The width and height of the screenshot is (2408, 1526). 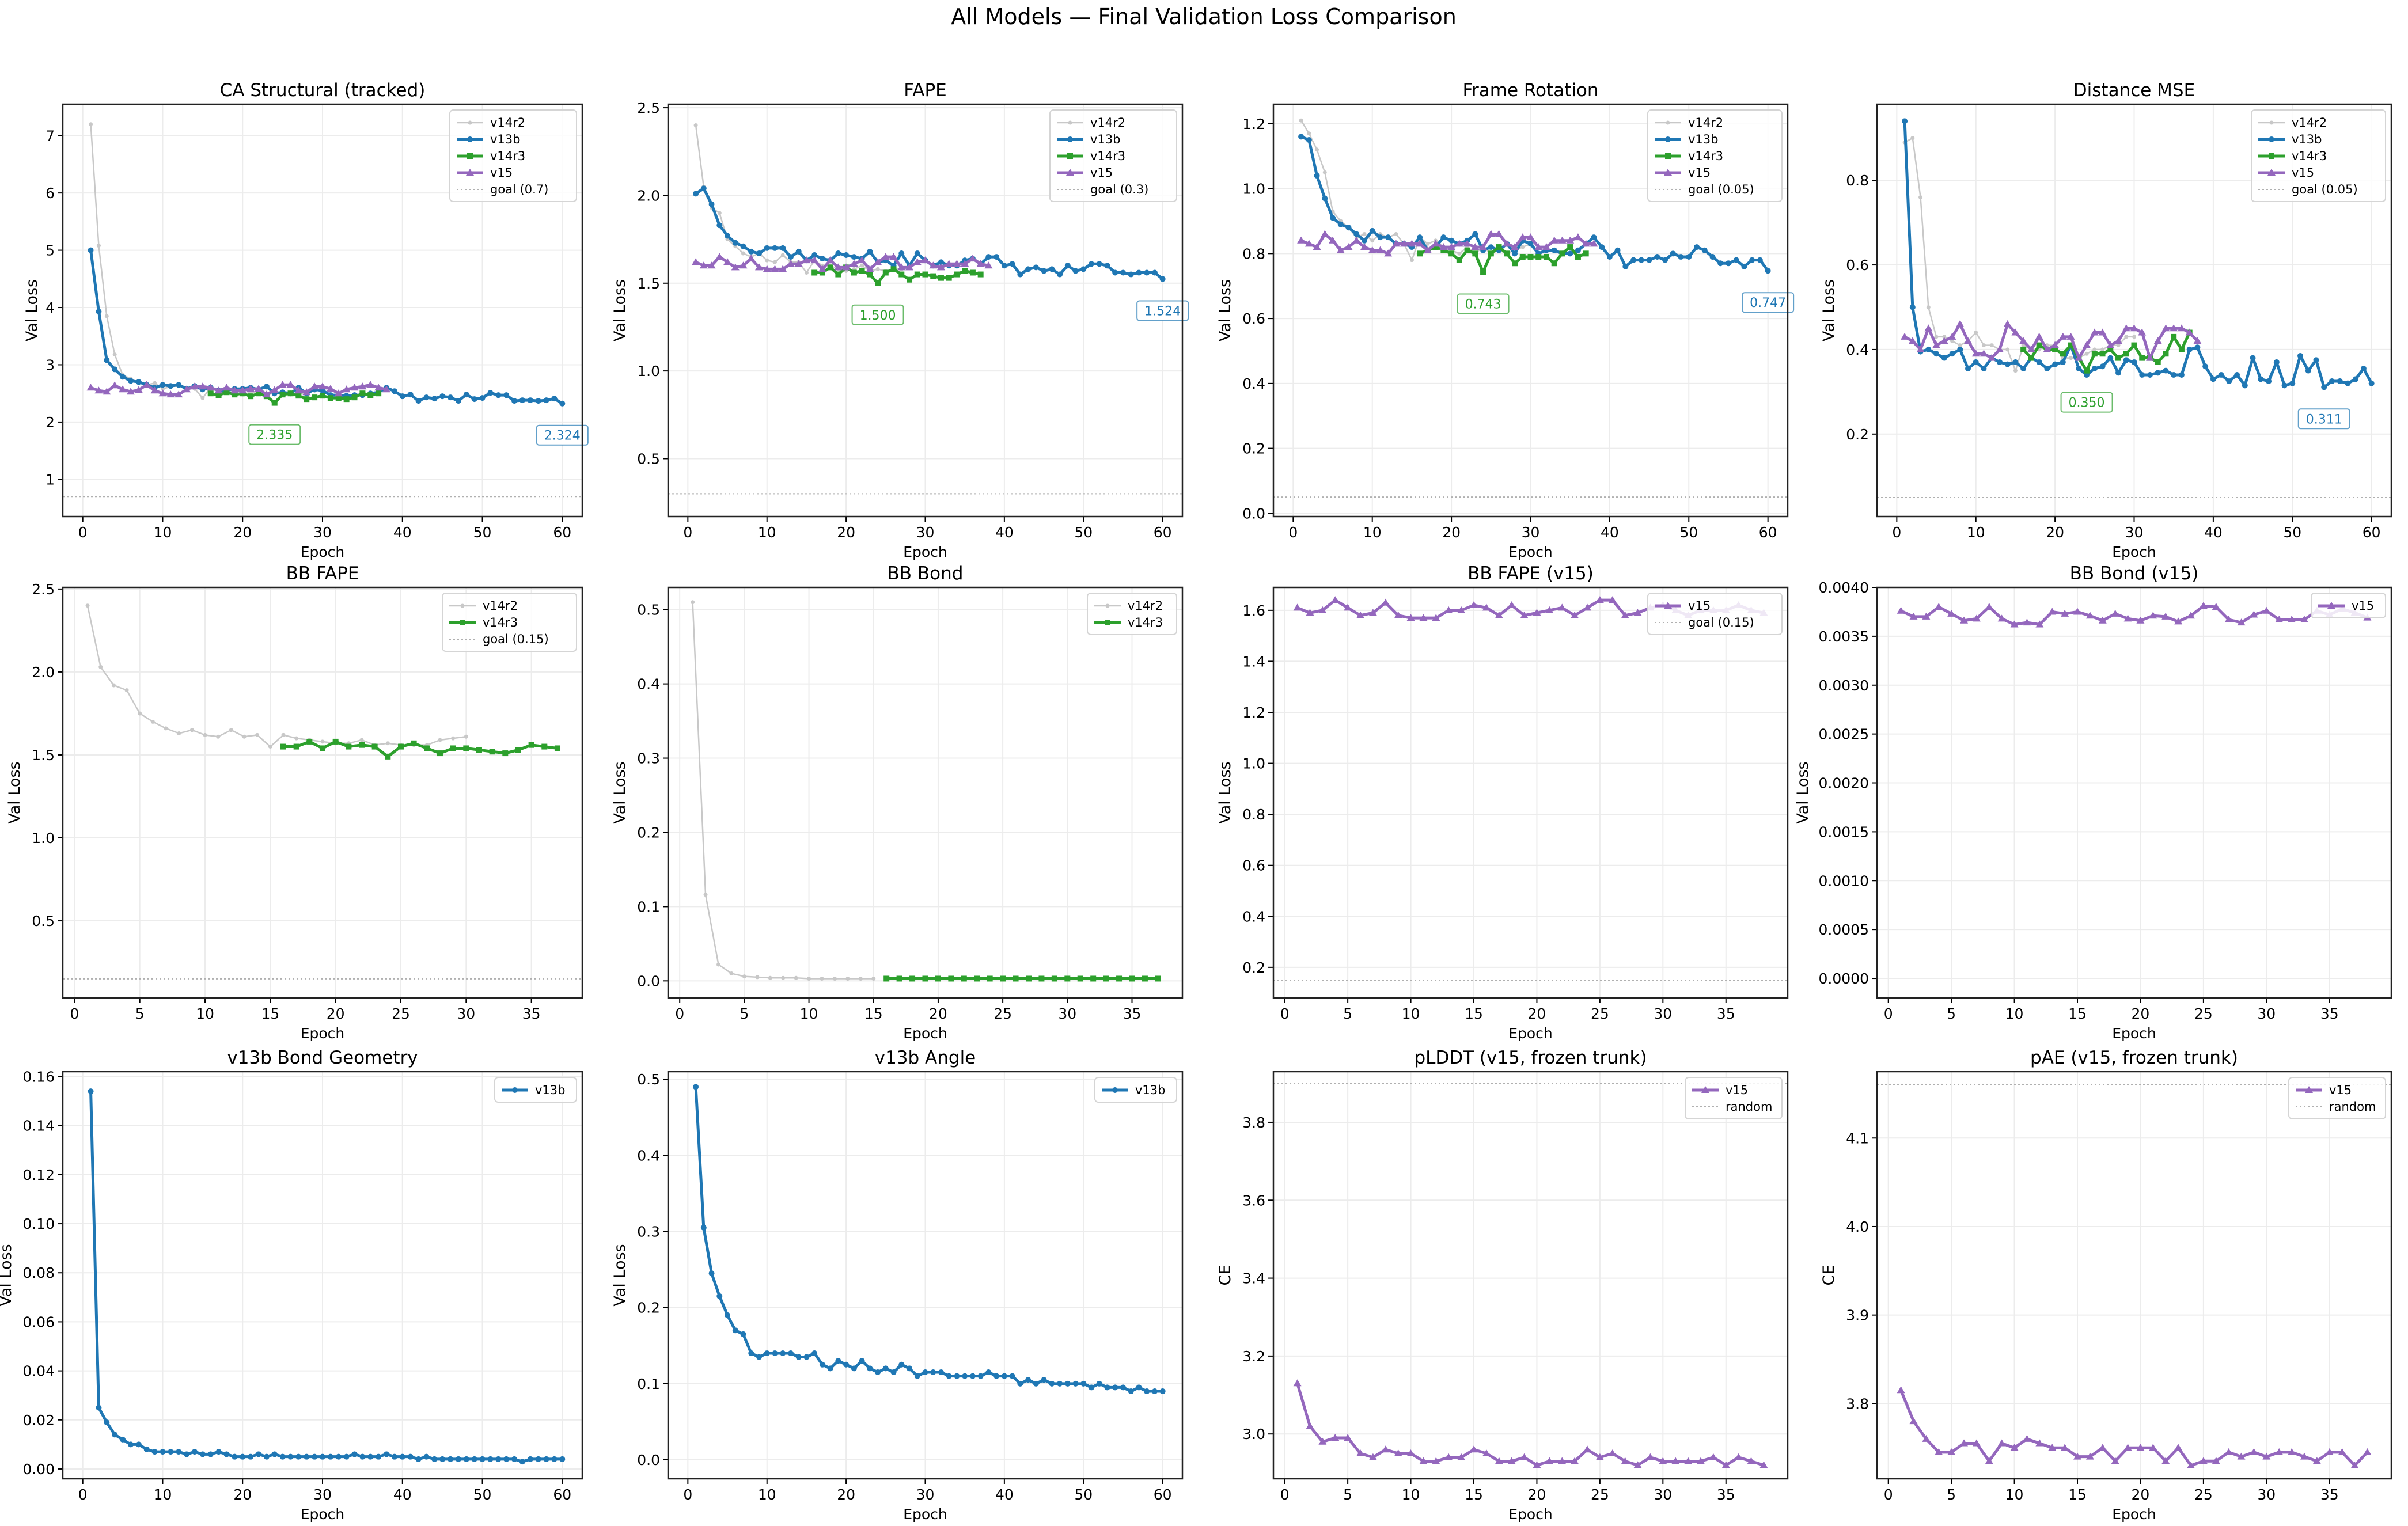 I want to click on y-tick-label: 1.0, so click(x=648, y=371).